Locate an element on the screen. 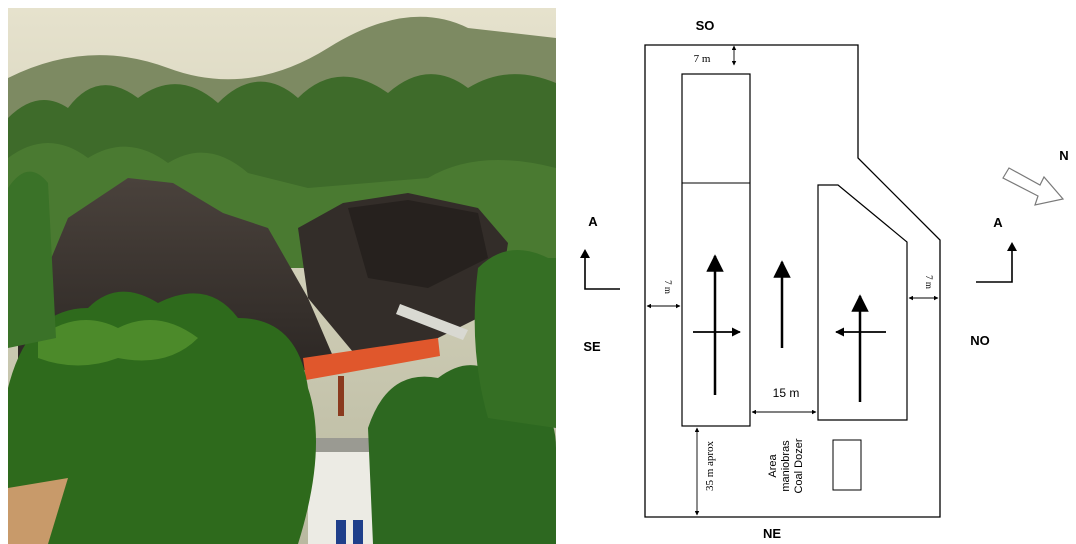  north-arrow-icon is located at coordinates (1033, 186).